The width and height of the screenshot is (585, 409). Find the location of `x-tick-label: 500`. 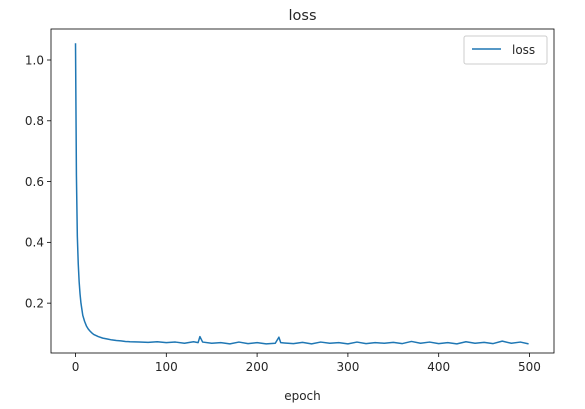

x-tick-label: 500 is located at coordinates (529, 367).